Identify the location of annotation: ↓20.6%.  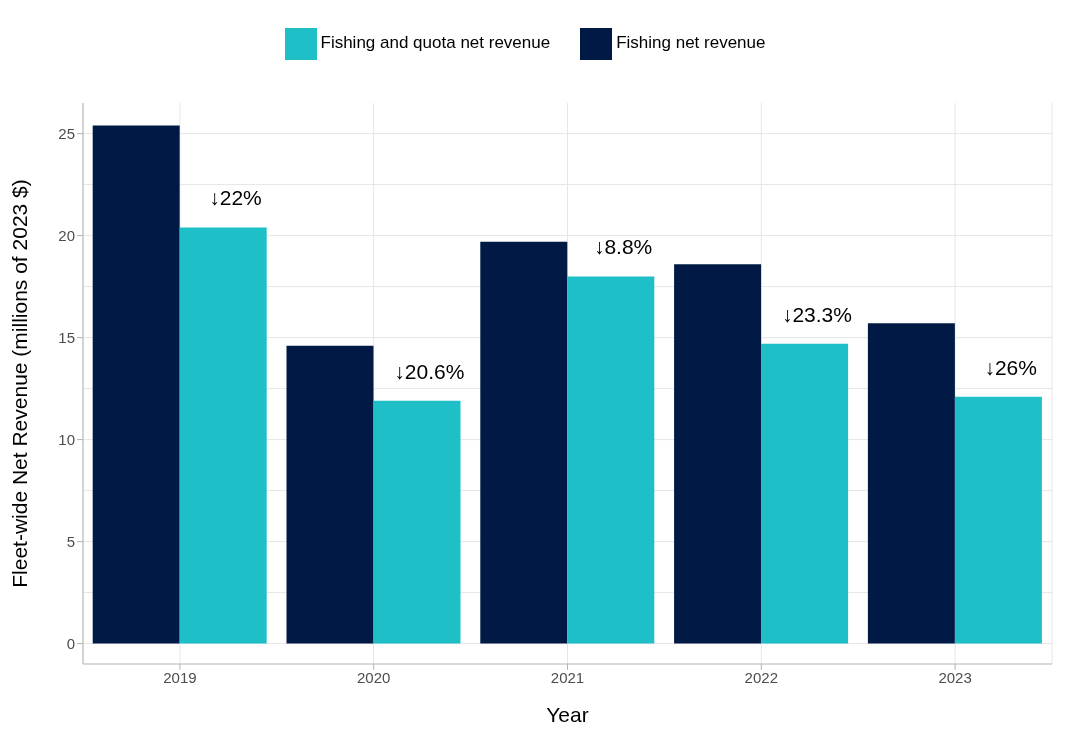
(429, 371).